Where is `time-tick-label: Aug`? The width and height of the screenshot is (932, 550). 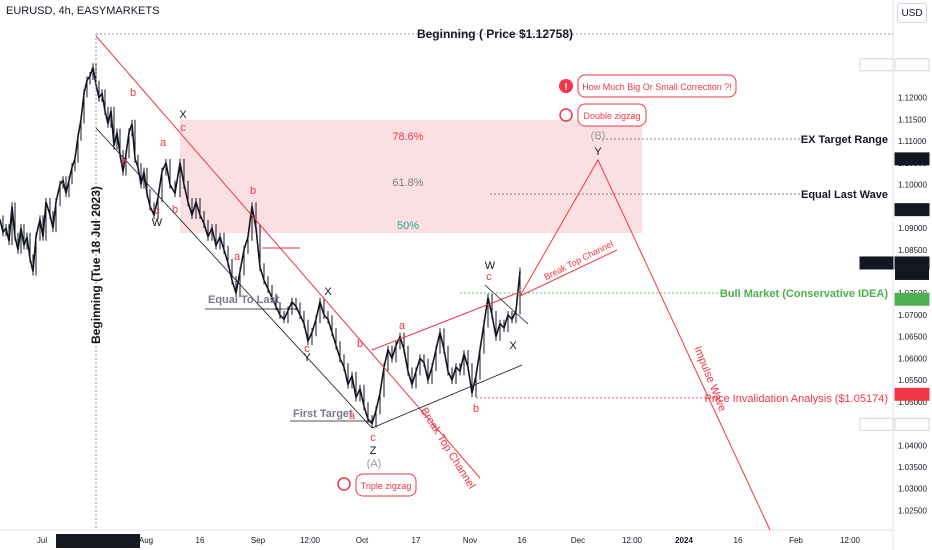 time-tick-label: Aug is located at coordinates (146, 540).